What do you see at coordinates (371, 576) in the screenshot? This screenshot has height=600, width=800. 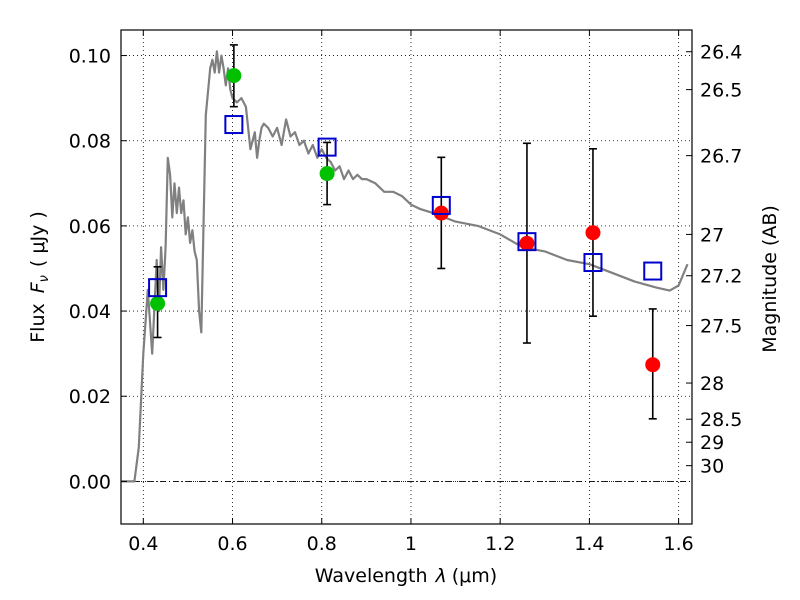 I see `x-axis-title-text: Wavelength` at bounding box center [371, 576].